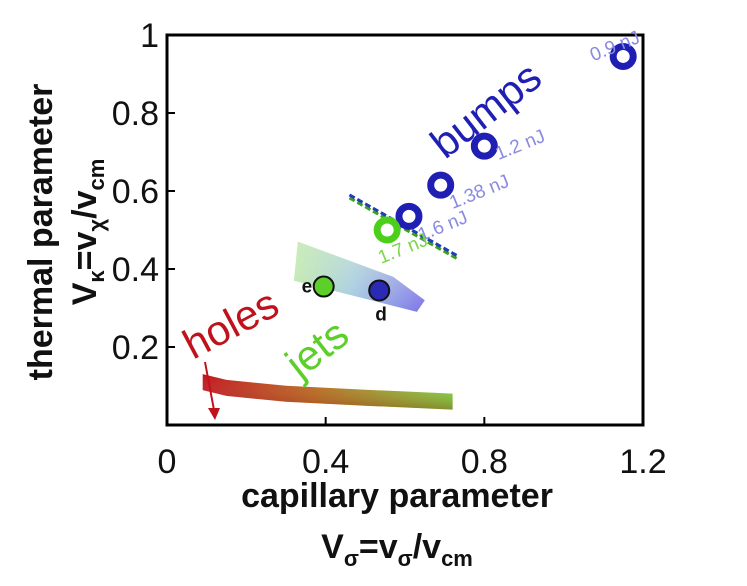 The height and width of the screenshot is (586, 747). I want to click on transition-region-shading, so click(359, 276).